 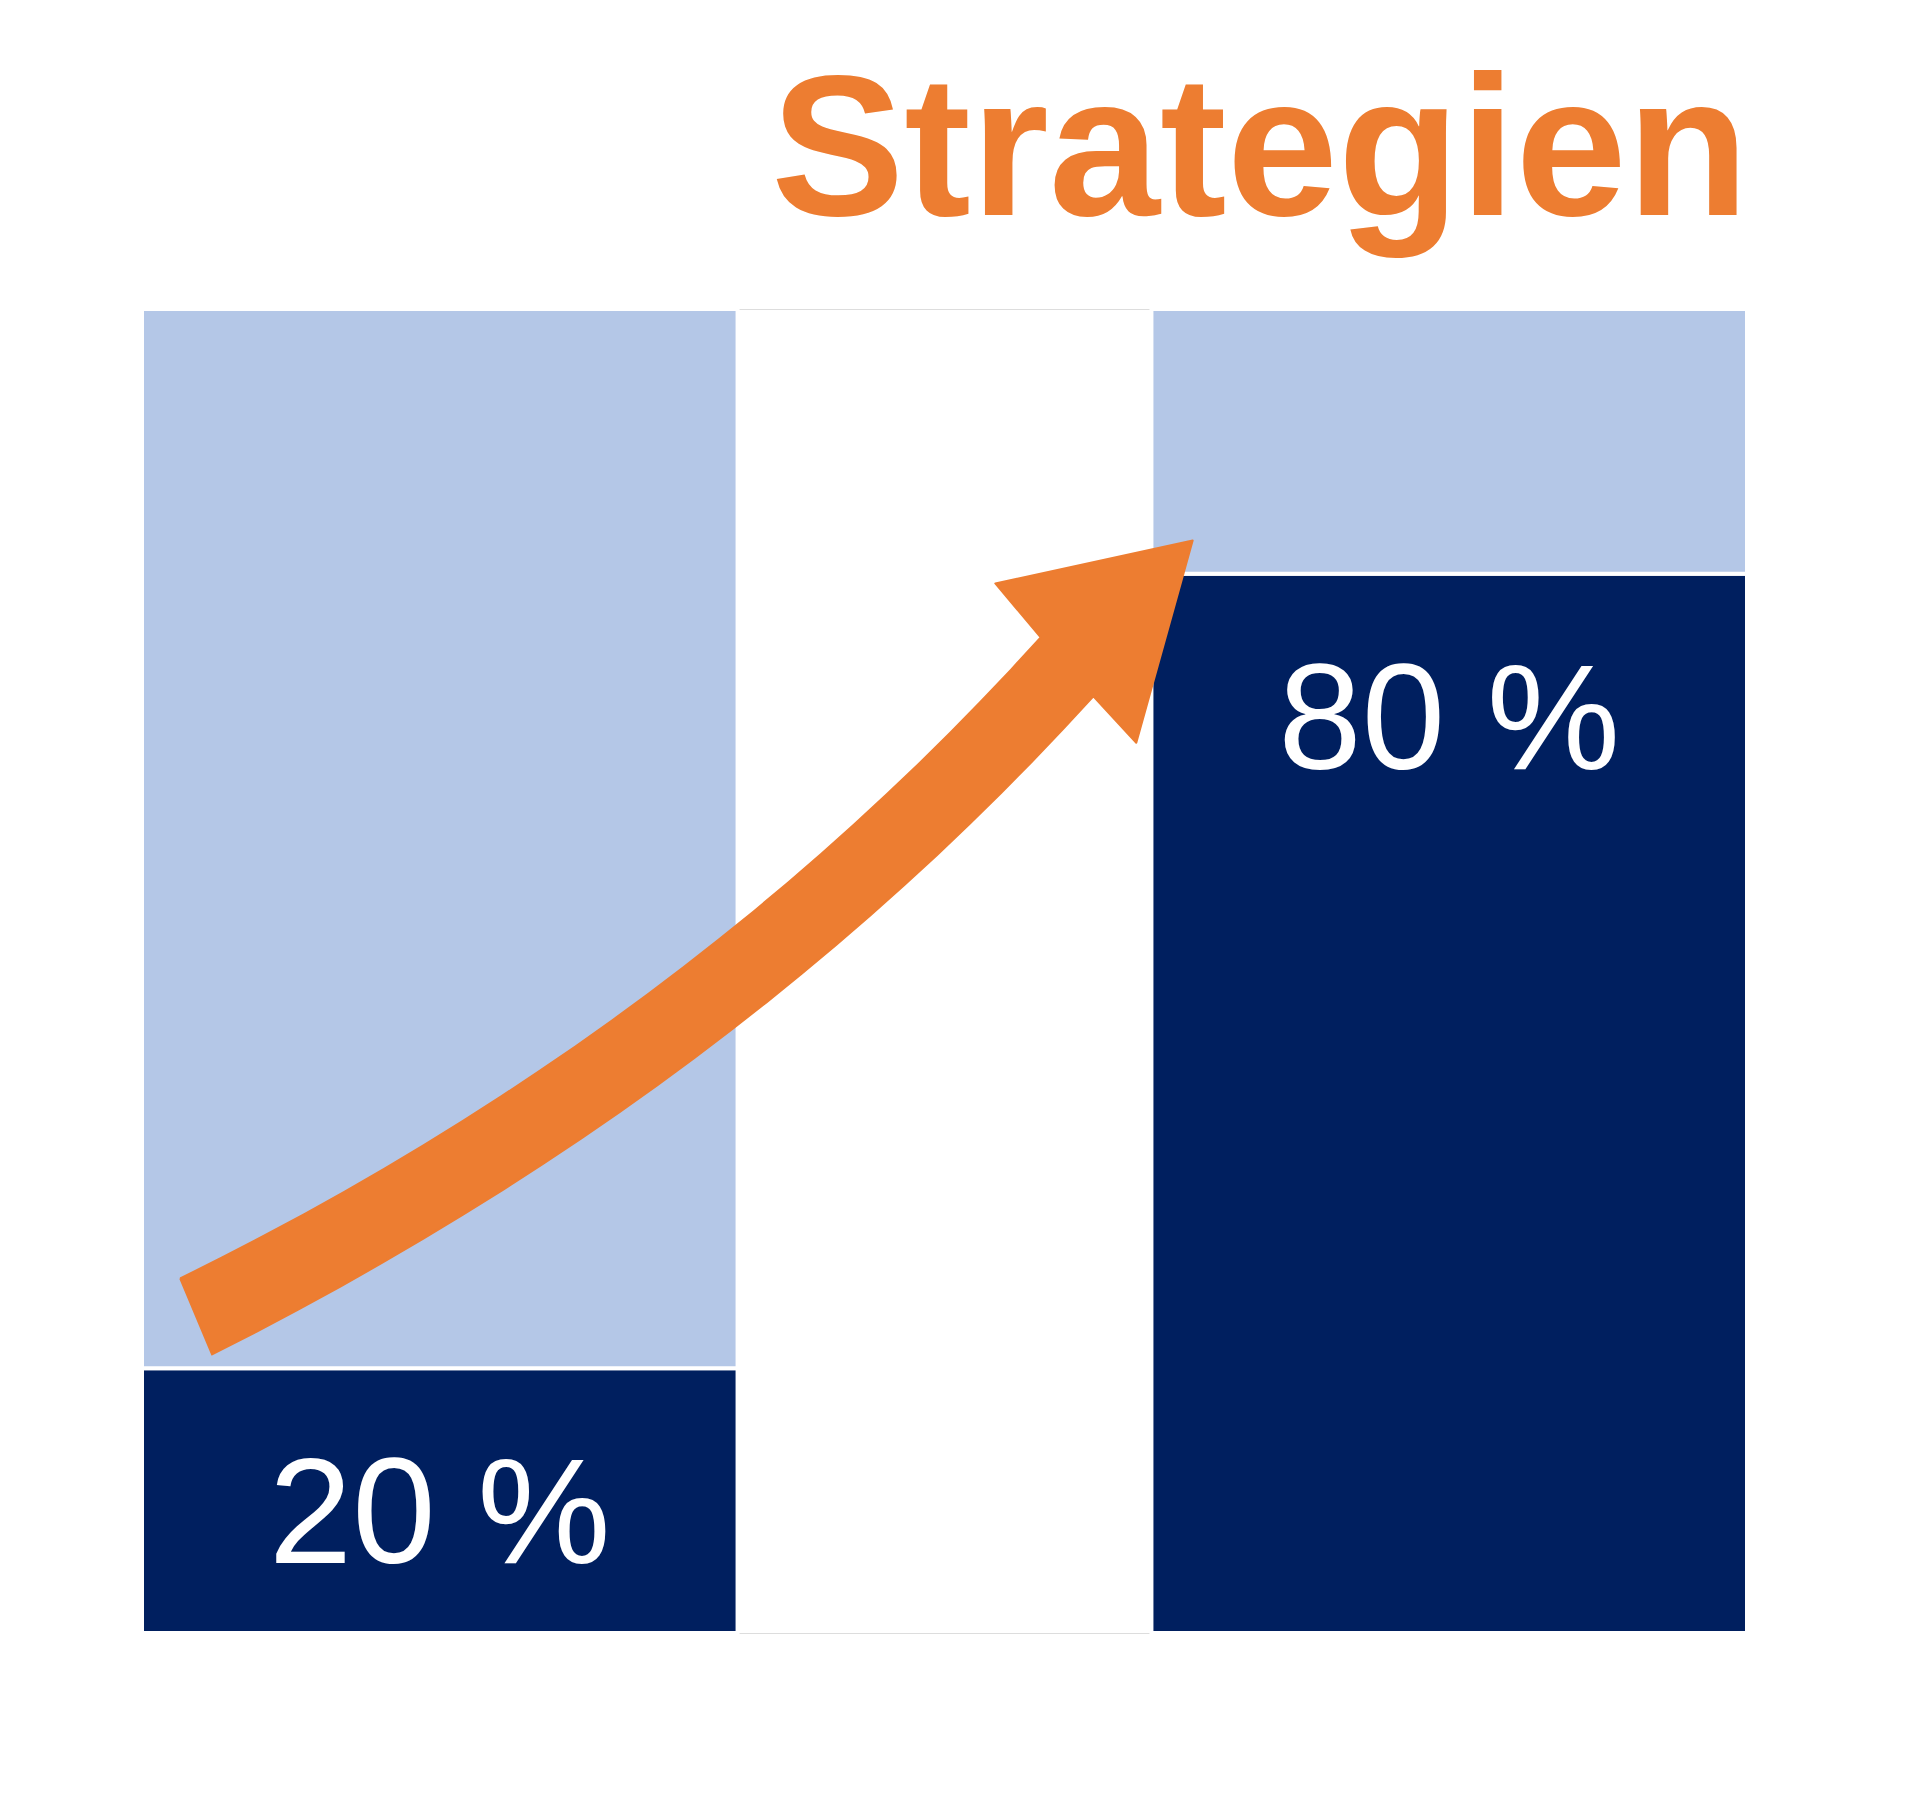 I want to click on chart-title: Strategien, so click(x=1259, y=146).